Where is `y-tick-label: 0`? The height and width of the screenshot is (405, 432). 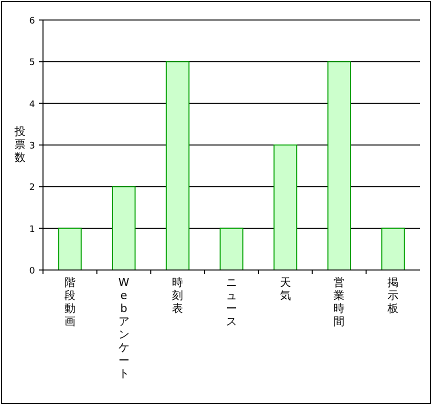
y-tick-label: 0 is located at coordinates (32, 271).